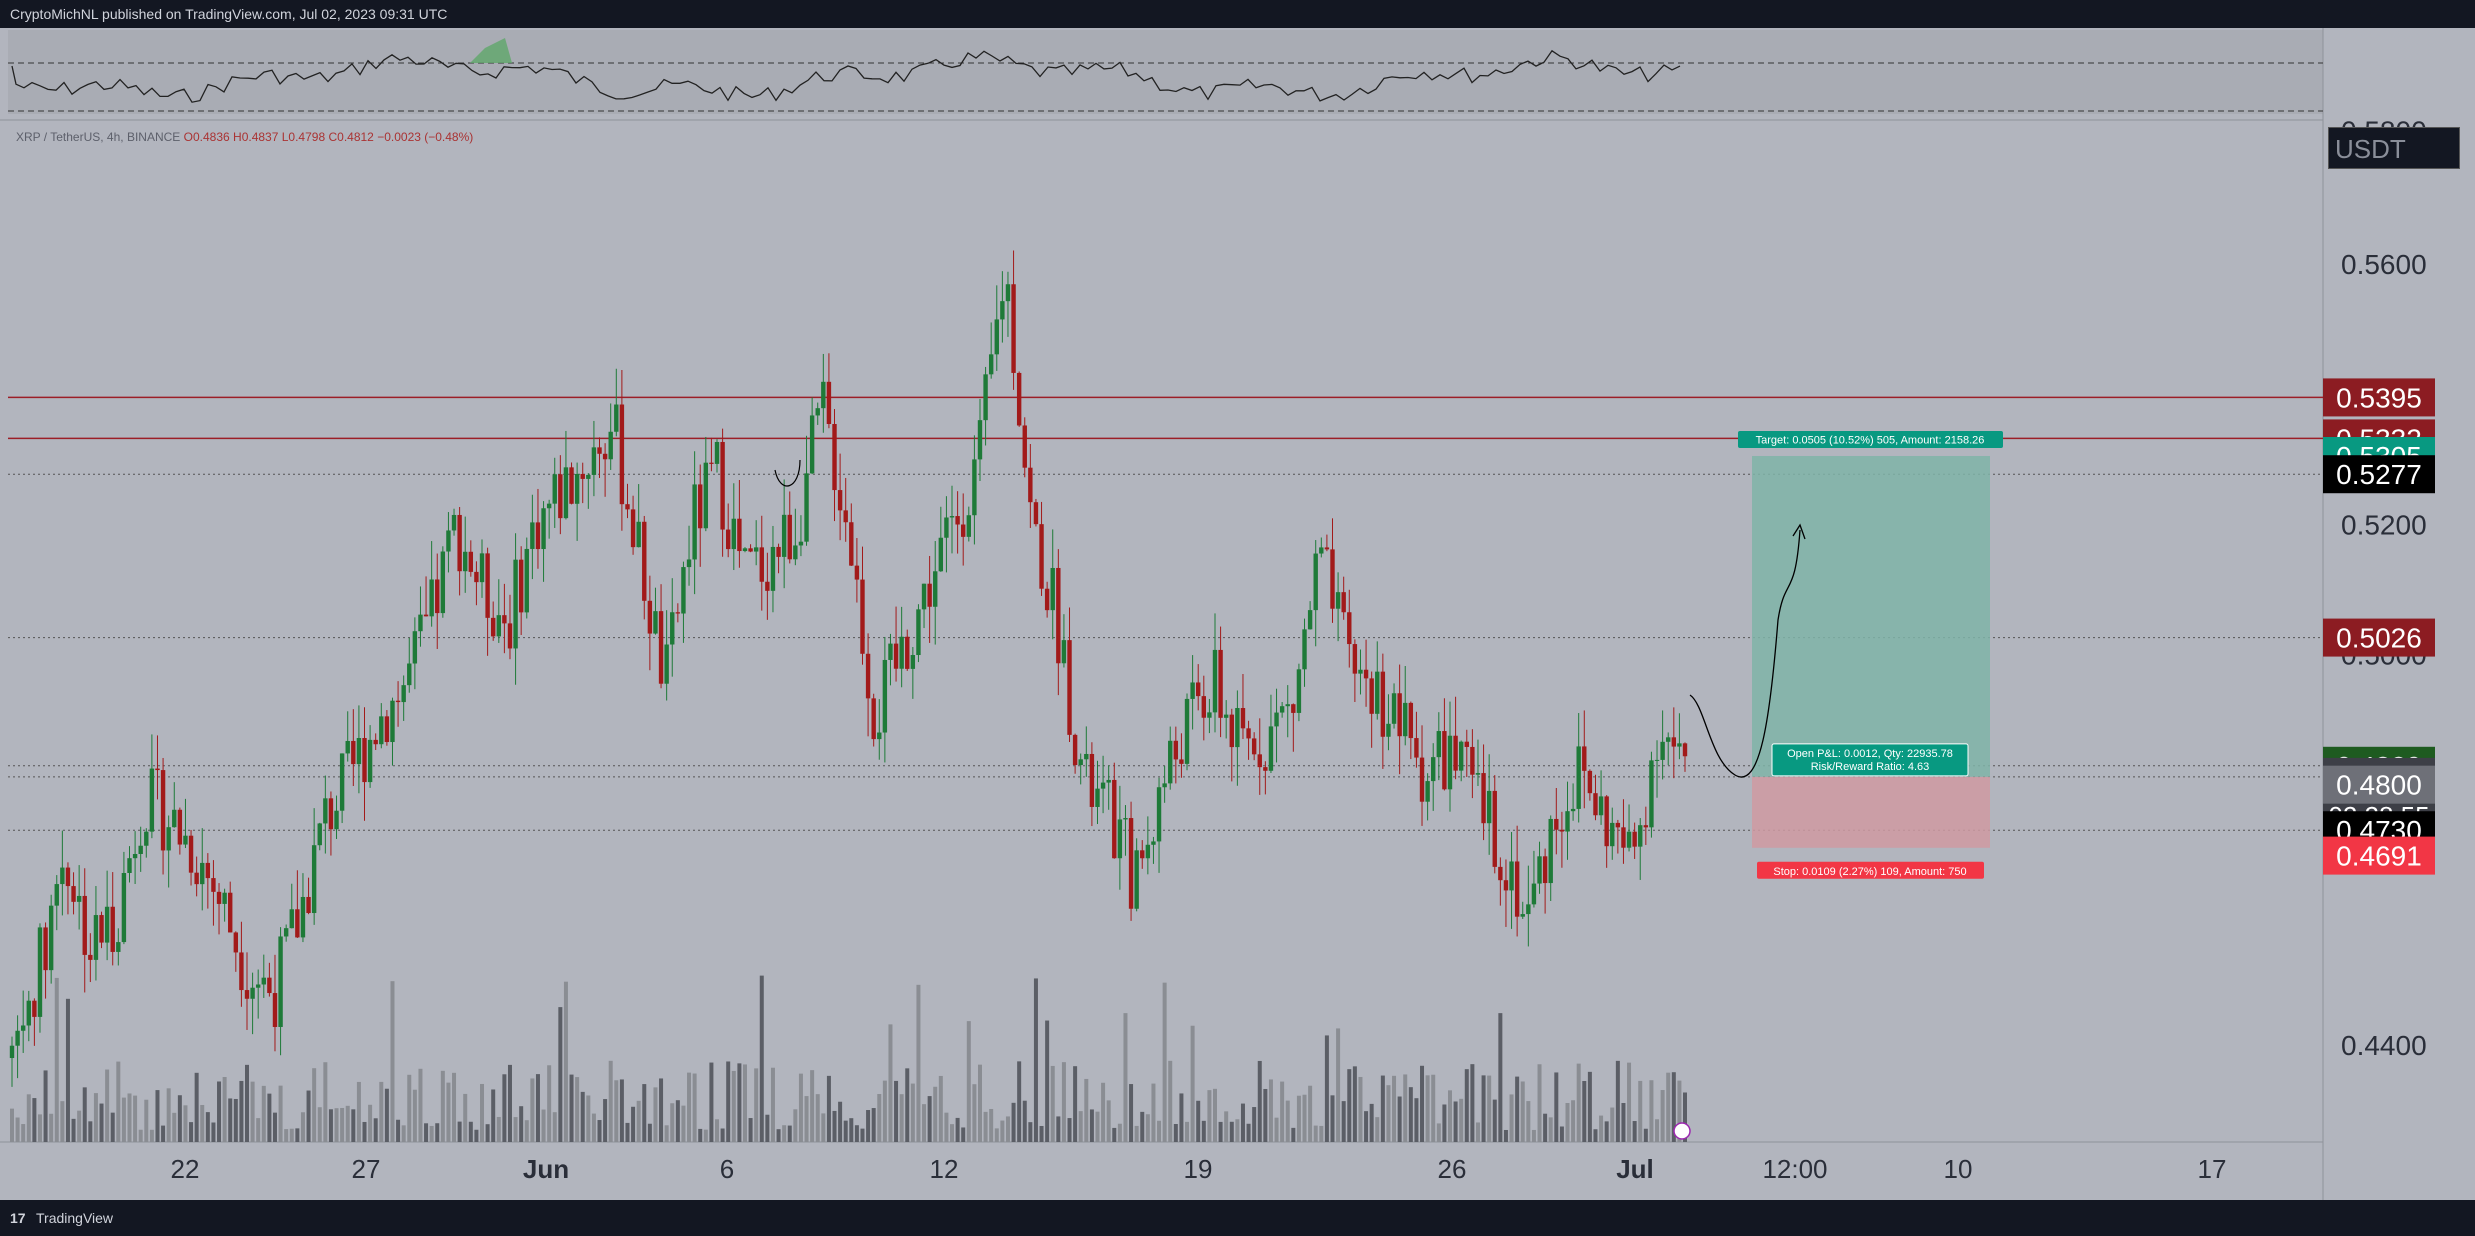 Image resolution: width=2475 pixels, height=1236 pixels. Describe the element at coordinates (1958, 1169) in the screenshot. I see `time-axis-label: 10` at that location.